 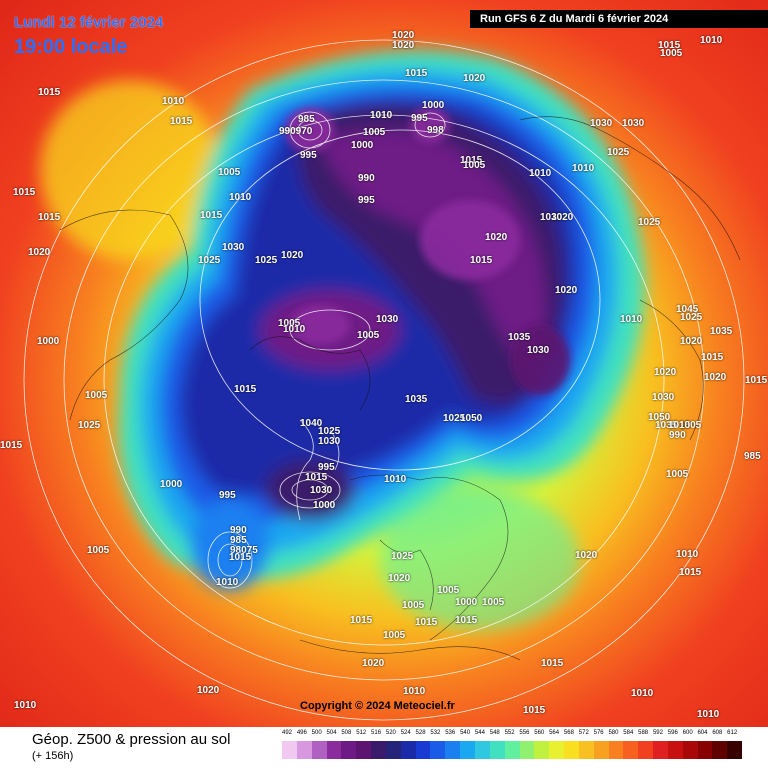 I want to click on color-scale-label: 560, so click(x=539, y=733).